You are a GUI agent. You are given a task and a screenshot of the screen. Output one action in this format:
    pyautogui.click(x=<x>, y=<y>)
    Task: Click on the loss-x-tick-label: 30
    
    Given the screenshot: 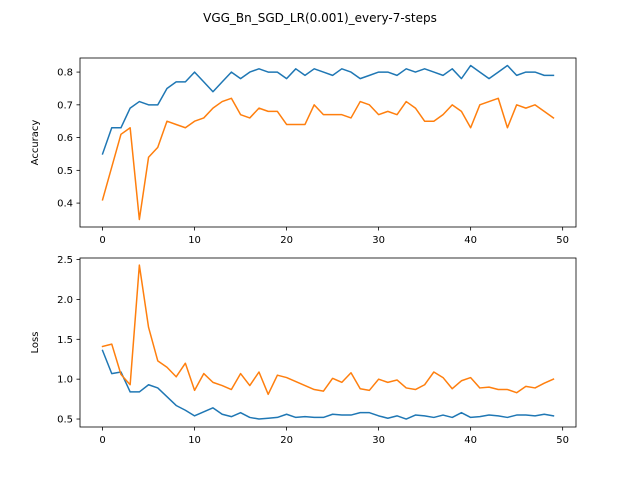 What is the action you would take?
    pyautogui.click(x=378, y=440)
    